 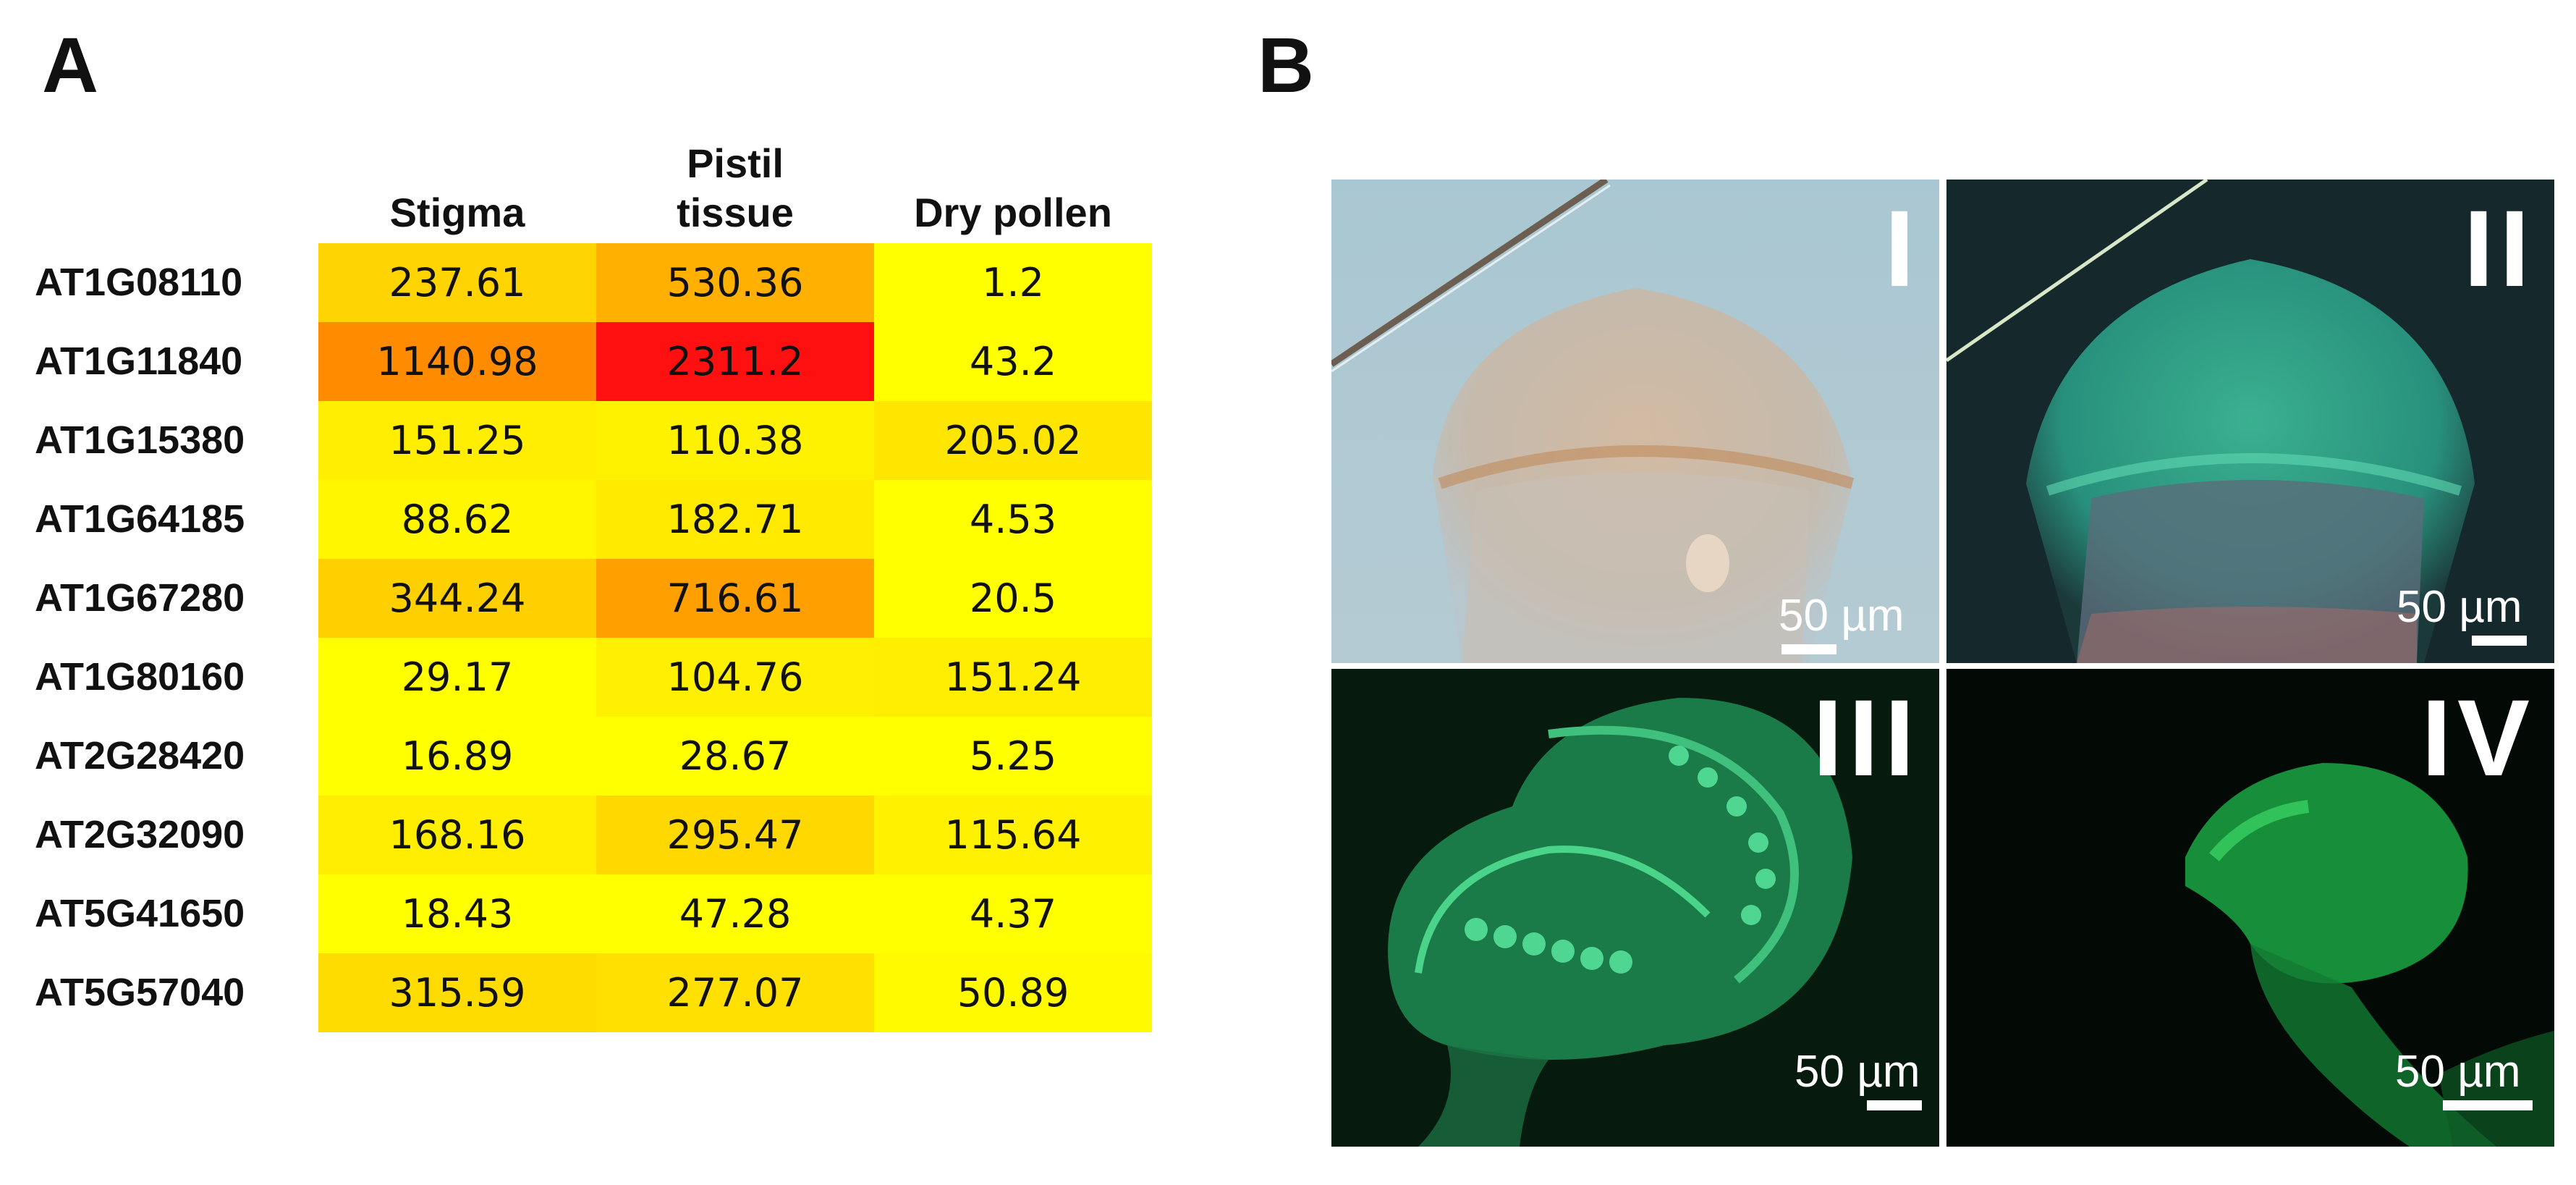 What do you see at coordinates (140, 992) in the screenshot?
I see `gene-label: AT5G57040` at bounding box center [140, 992].